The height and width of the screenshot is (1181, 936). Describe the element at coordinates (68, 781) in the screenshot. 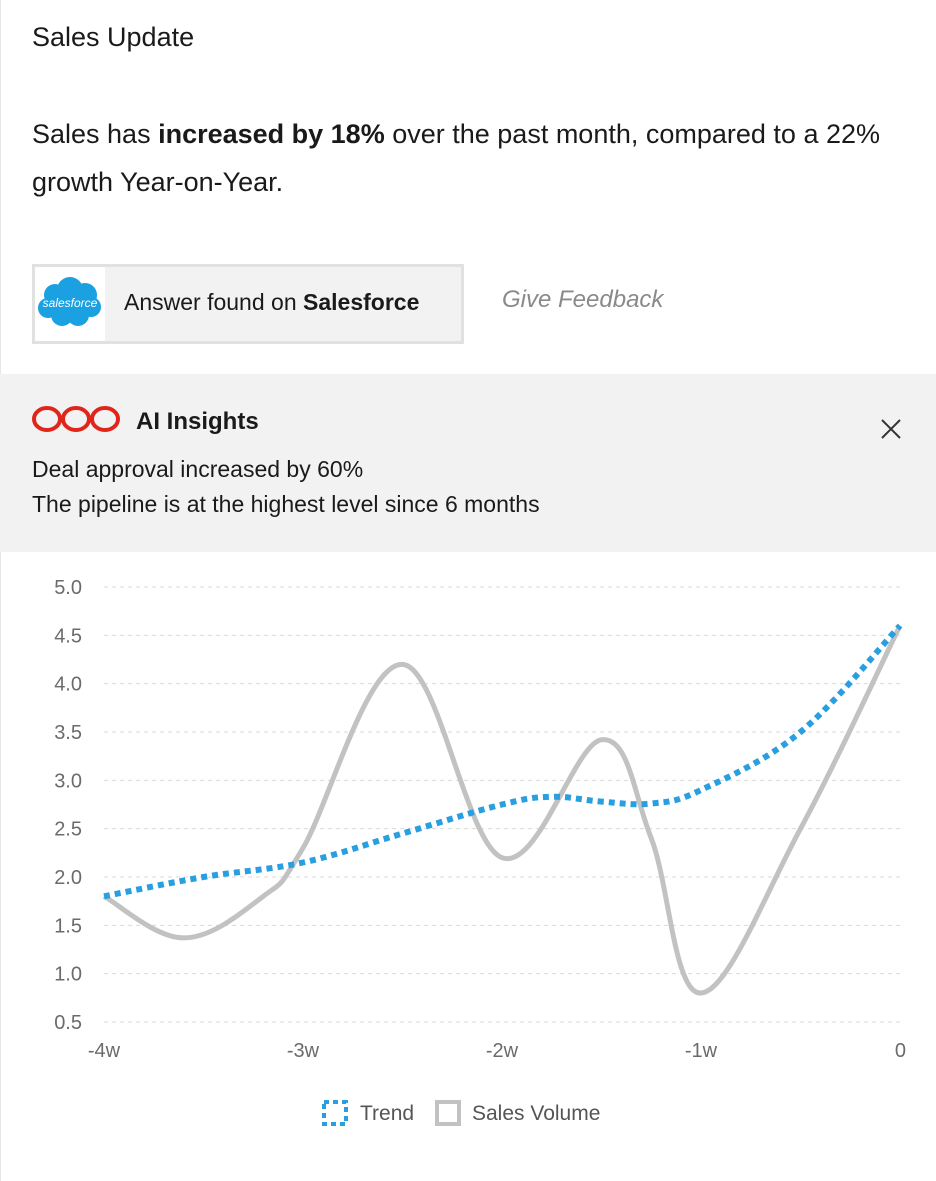

I see `y-tick-label: 3.0` at that location.